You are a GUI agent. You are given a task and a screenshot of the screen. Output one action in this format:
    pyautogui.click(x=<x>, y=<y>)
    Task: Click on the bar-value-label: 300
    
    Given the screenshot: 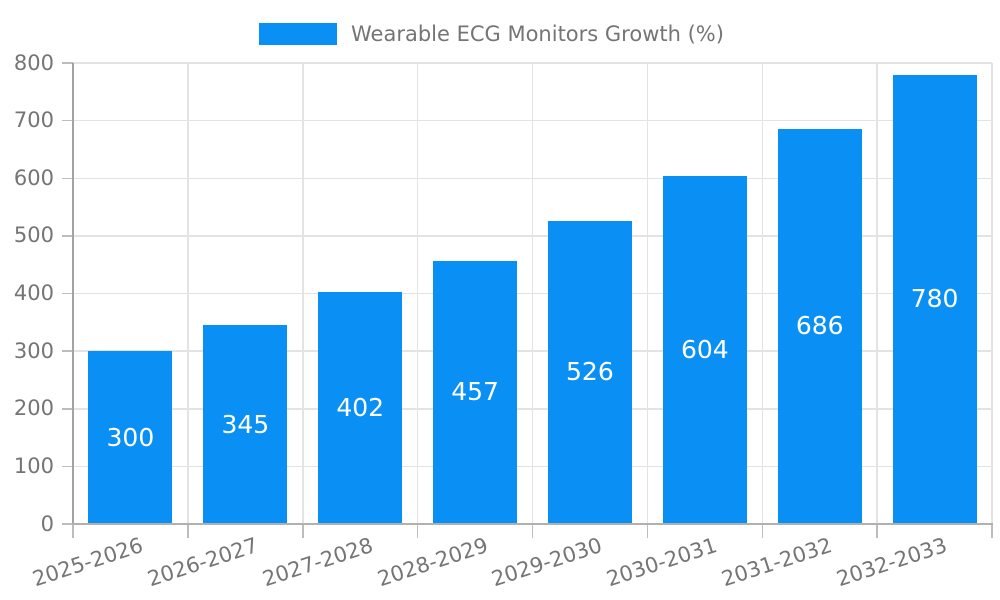 What is the action you would take?
    pyautogui.click(x=130, y=437)
    